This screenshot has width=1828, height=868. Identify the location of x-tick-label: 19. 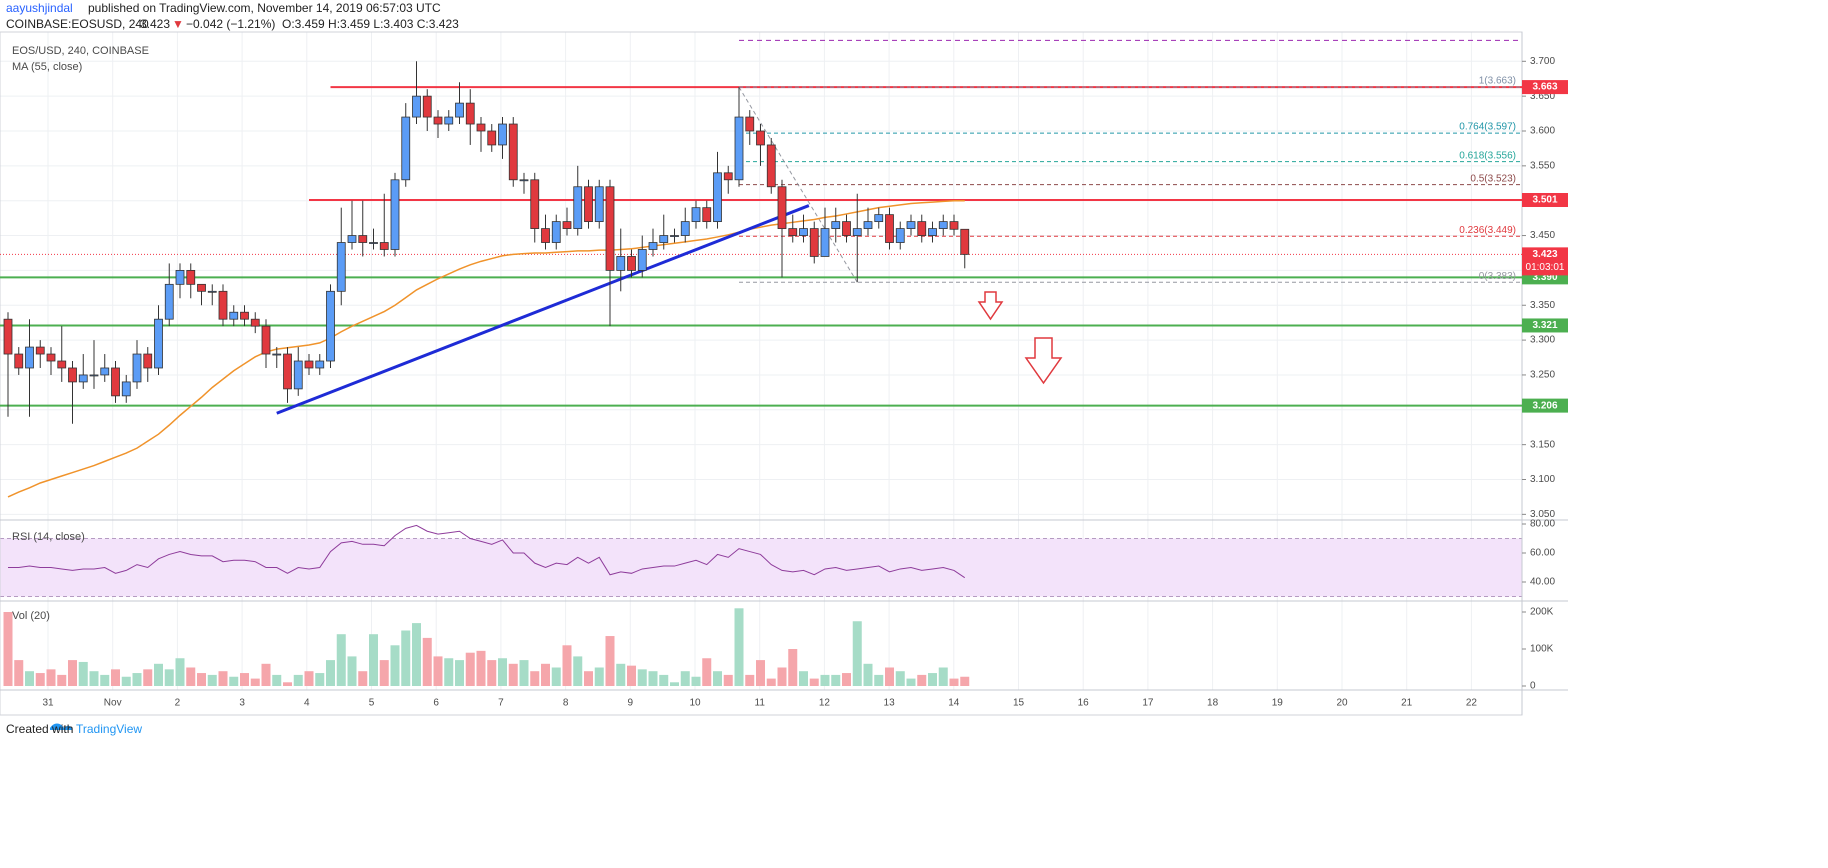
(1278, 703).